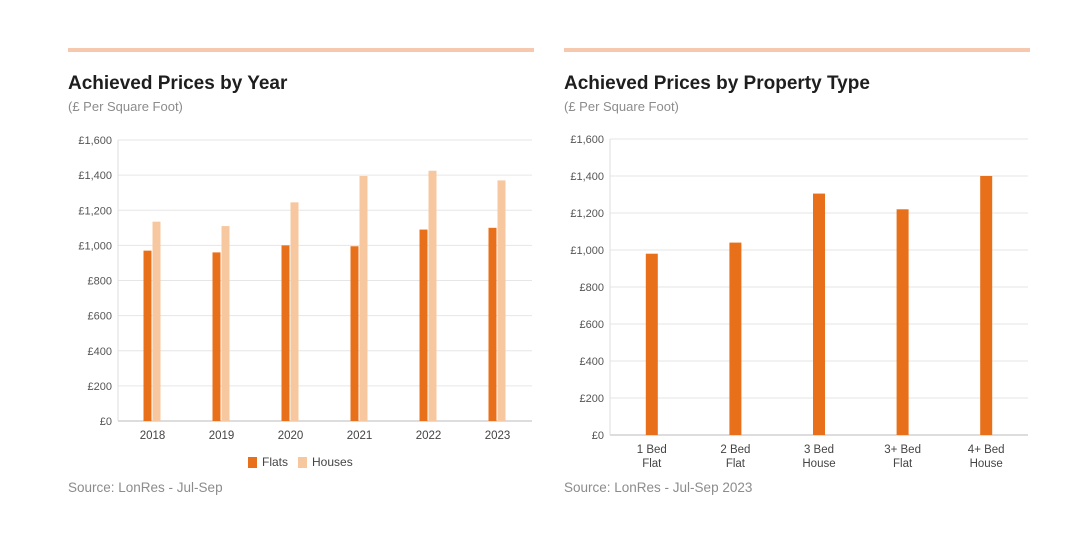 The image size is (1080, 540). What do you see at coordinates (735, 450) in the screenshot?
I see `x-tick-label: 2 Bed` at bounding box center [735, 450].